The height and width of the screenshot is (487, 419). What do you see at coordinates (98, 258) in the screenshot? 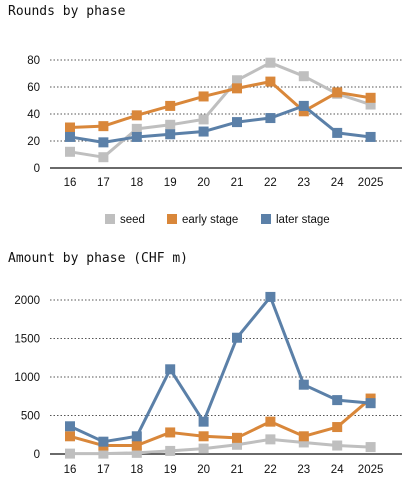
I see `chart-title: Amount by phase (CHF m)` at bounding box center [98, 258].